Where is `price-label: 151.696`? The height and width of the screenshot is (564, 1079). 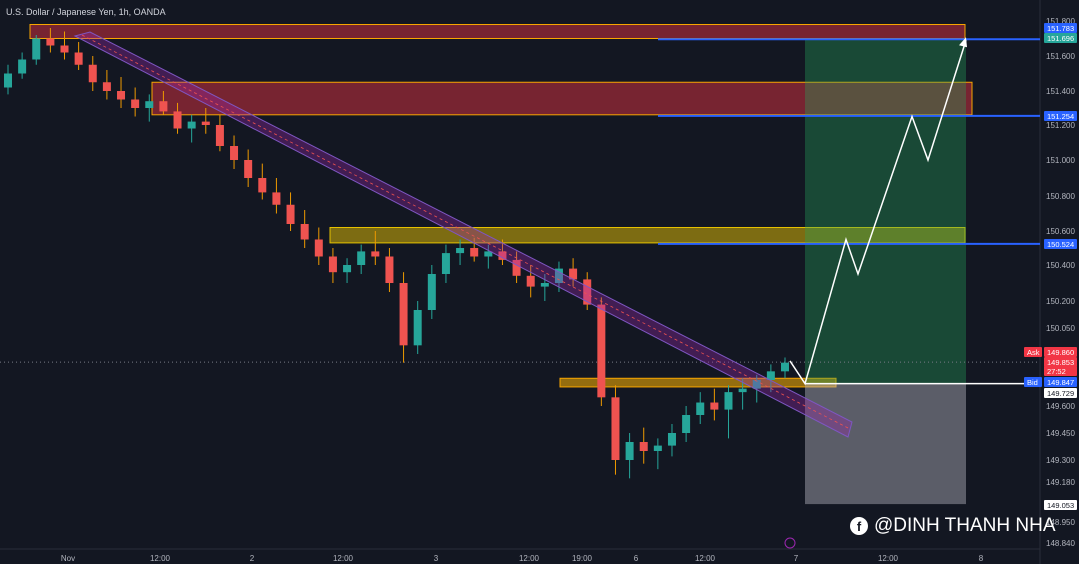 price-label: 151.696 is located at coordinates (1060, 38).